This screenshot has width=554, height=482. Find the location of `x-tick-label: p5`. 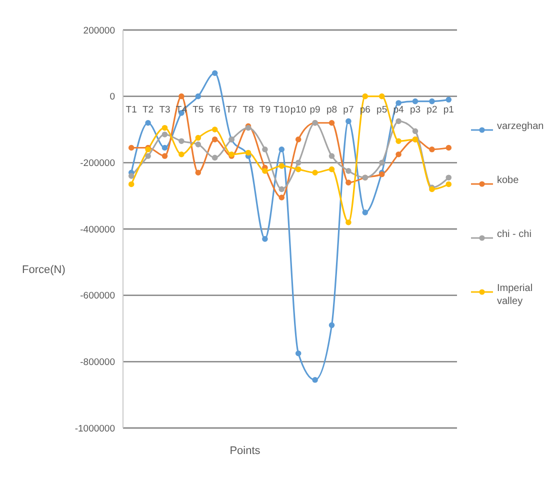

x-tick-label: p5 is located at coordinates (382, 110).